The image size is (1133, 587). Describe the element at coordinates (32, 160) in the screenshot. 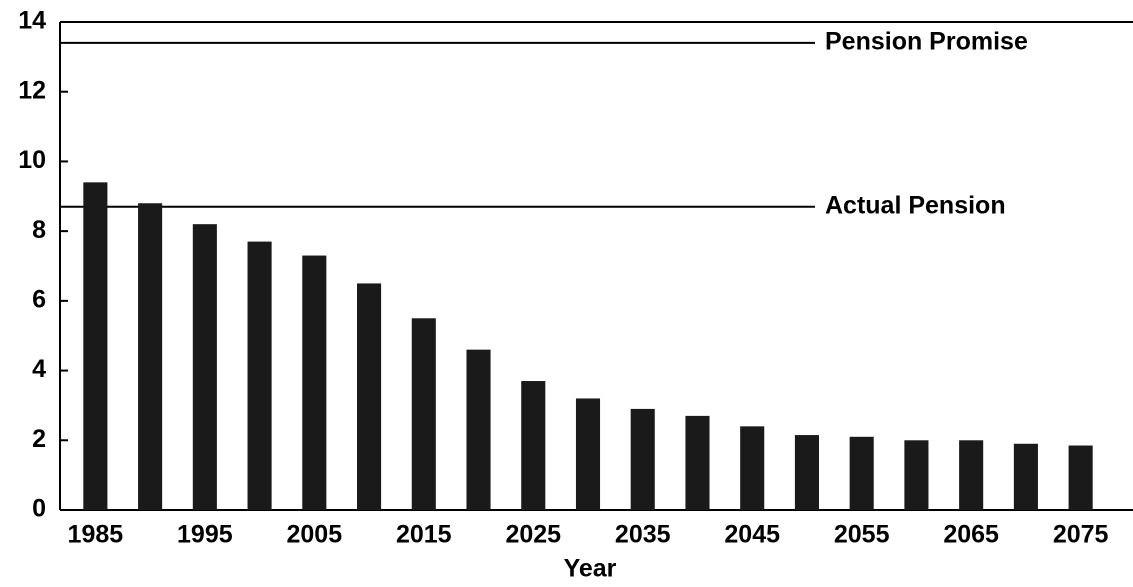

I see `y-tick-label: 10` at that location.